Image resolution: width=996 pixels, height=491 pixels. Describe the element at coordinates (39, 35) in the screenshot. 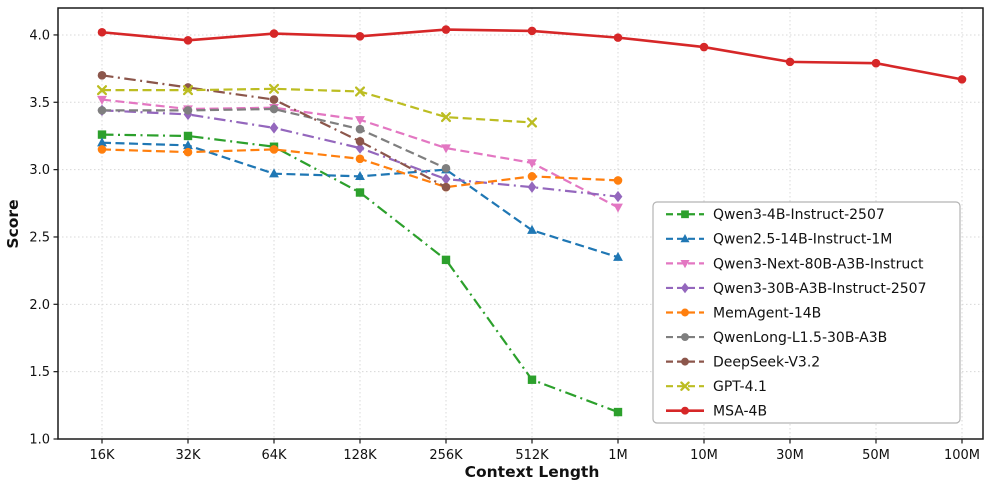

I see `y-tick-label: 4.0` at that location.